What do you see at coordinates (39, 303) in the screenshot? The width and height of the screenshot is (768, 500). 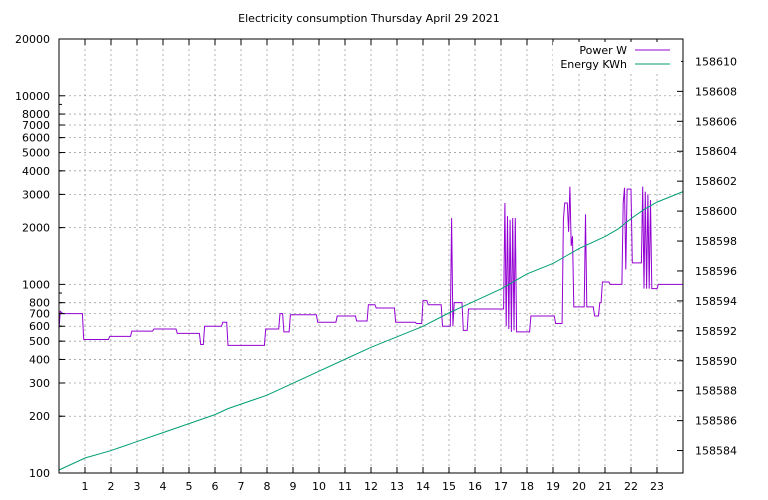 I see `y-left-tick-label: 800` at bounding box center [39, 303].